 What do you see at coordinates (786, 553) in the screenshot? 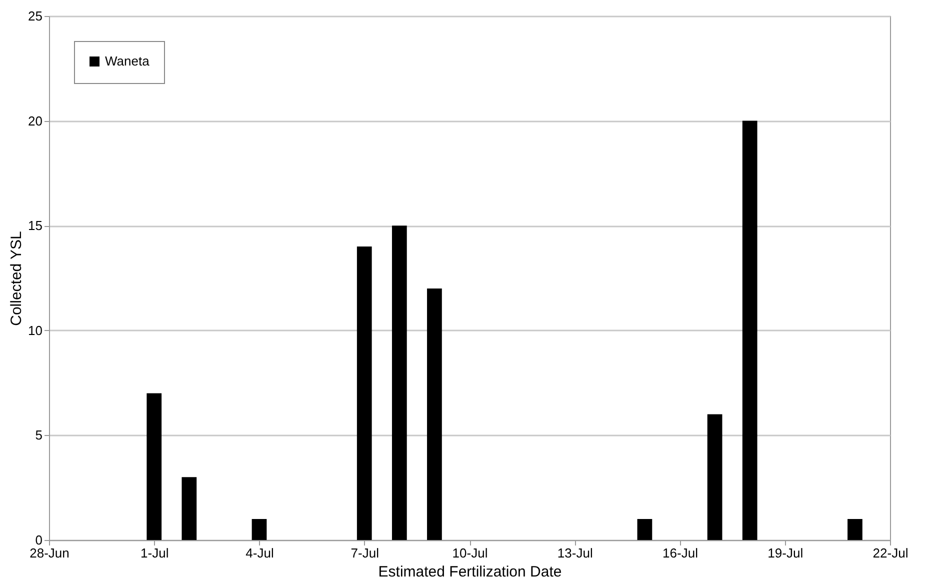
I see `x-tick-label: 19-Jul` at bounding box center [786, 553].